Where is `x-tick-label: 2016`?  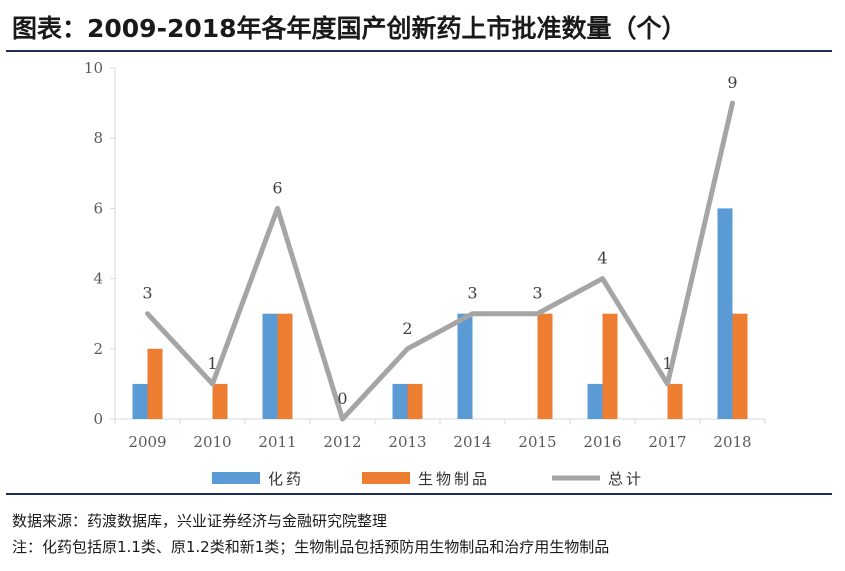
x-tick-label: 2016 is located at coordinates (602, 442).